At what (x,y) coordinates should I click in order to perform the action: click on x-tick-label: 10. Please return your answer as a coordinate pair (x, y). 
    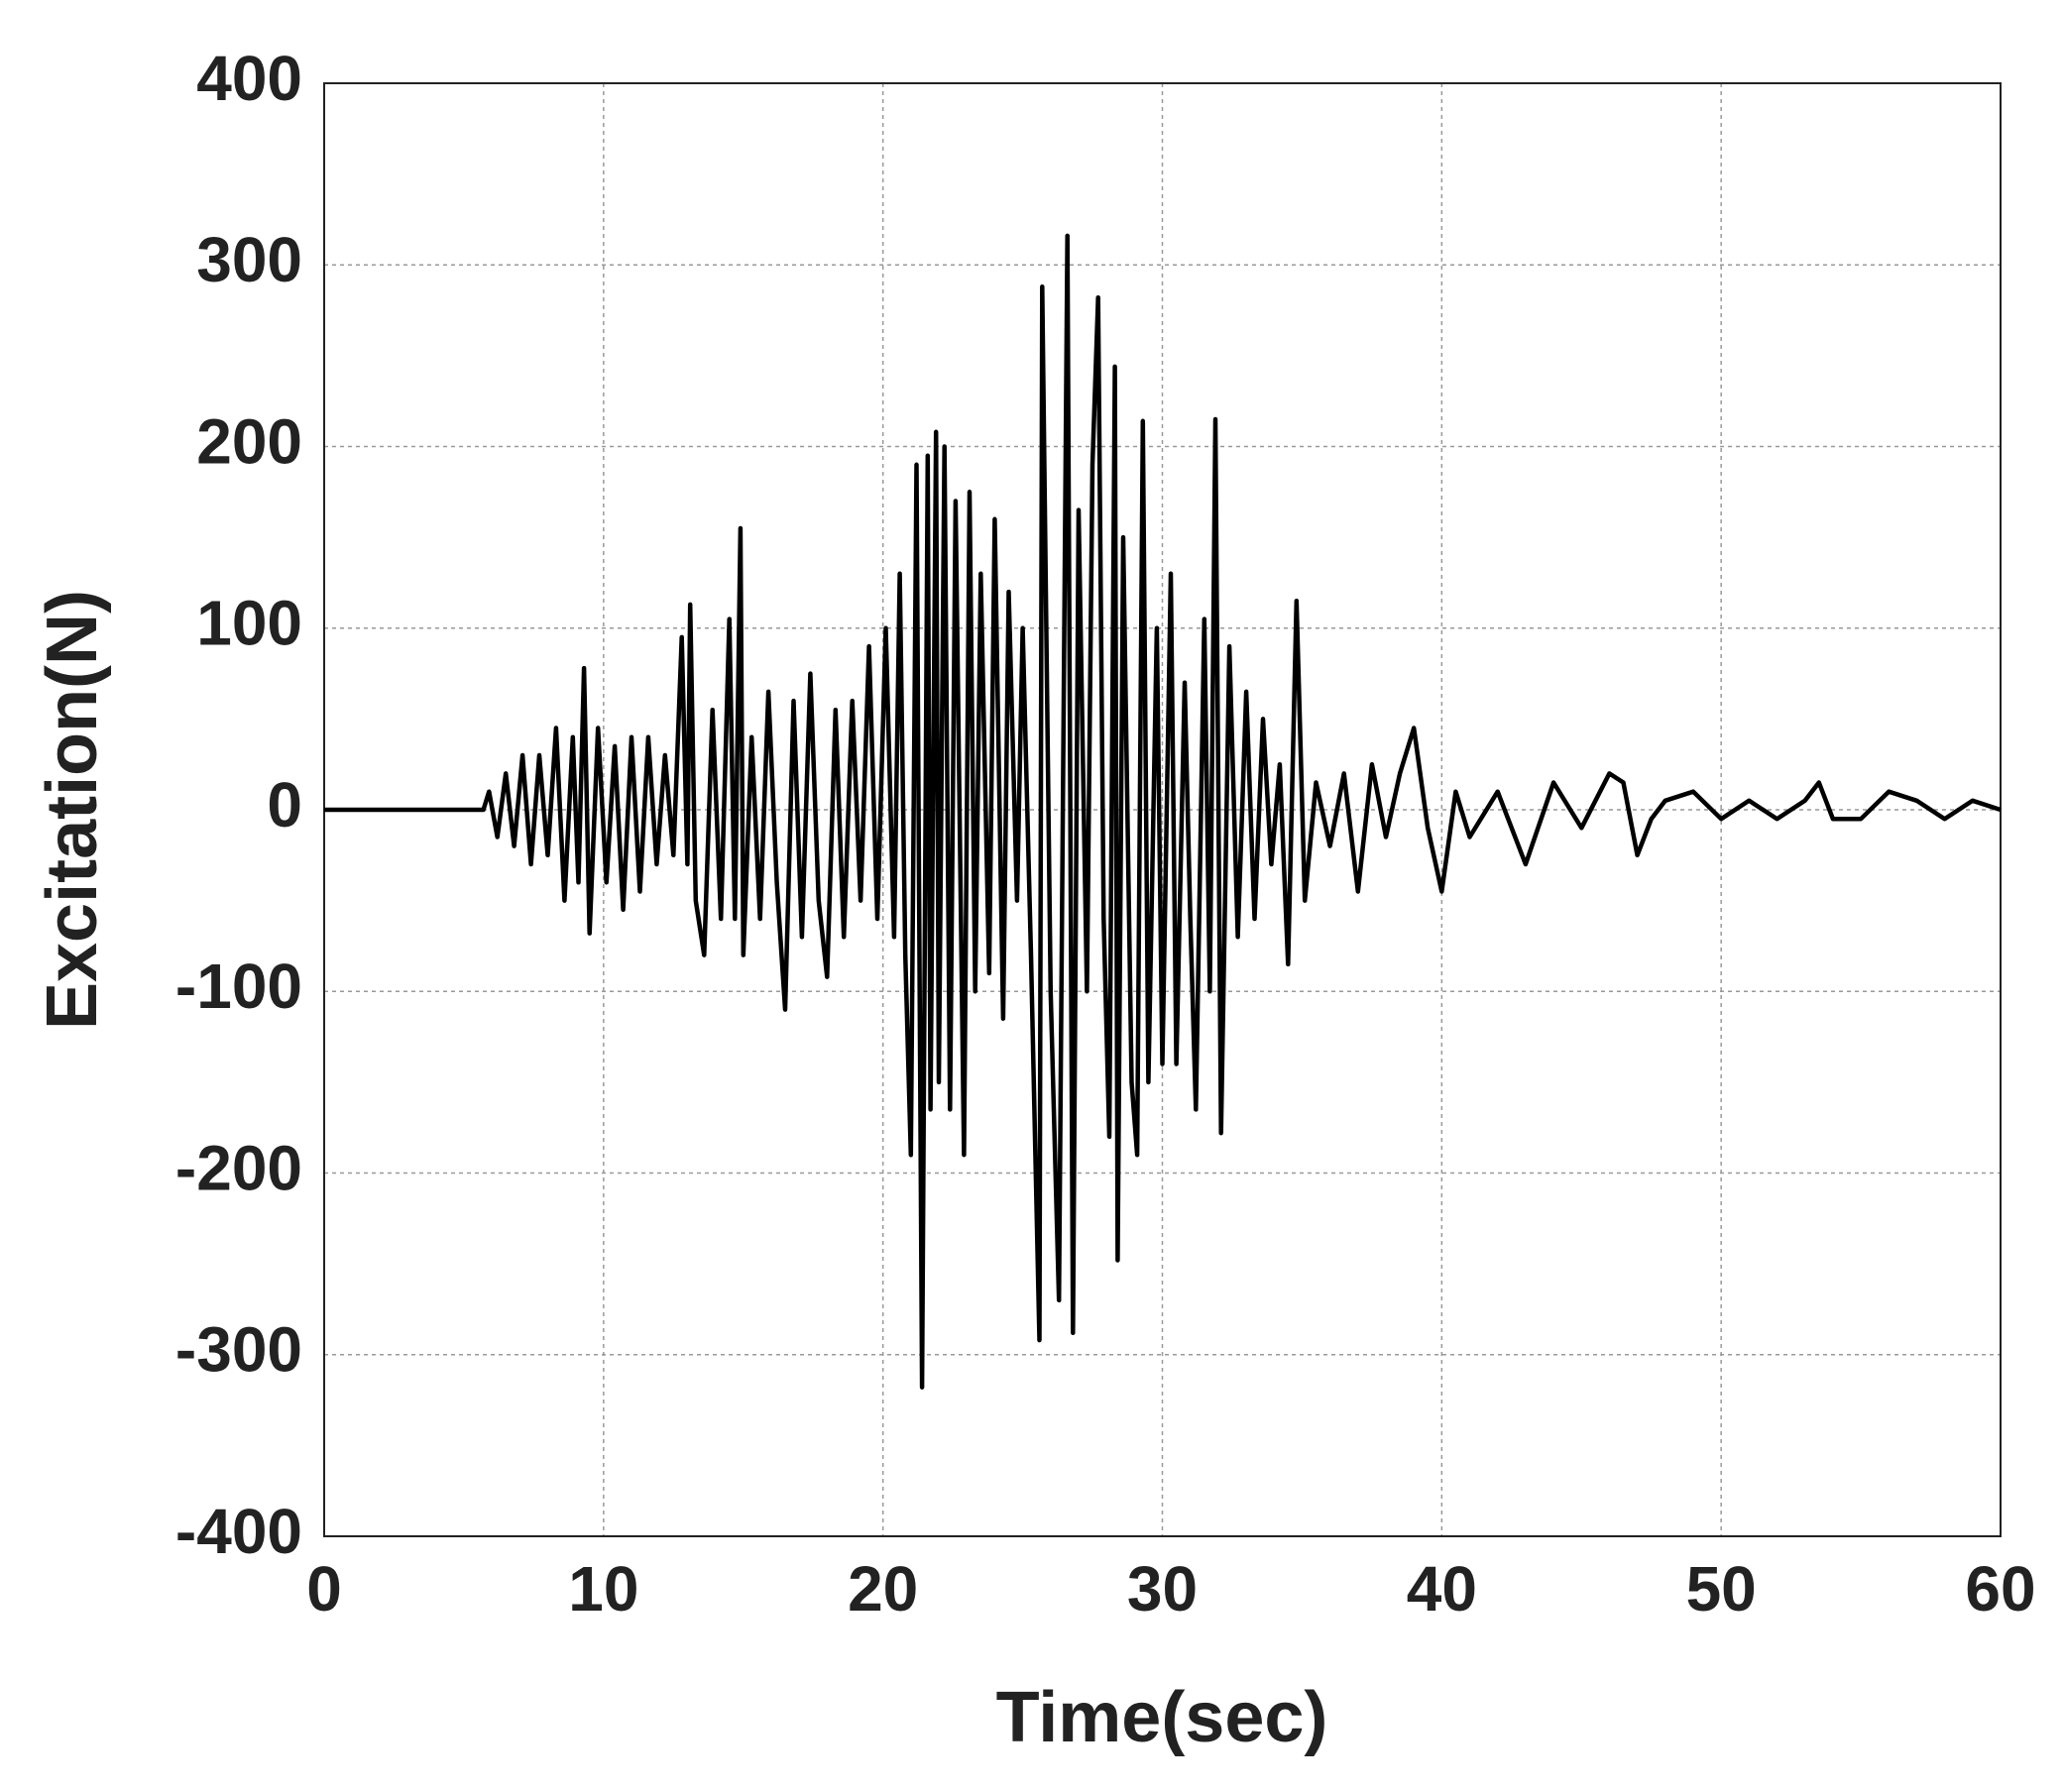
    Looking at the image, I should click on (603, 1588).